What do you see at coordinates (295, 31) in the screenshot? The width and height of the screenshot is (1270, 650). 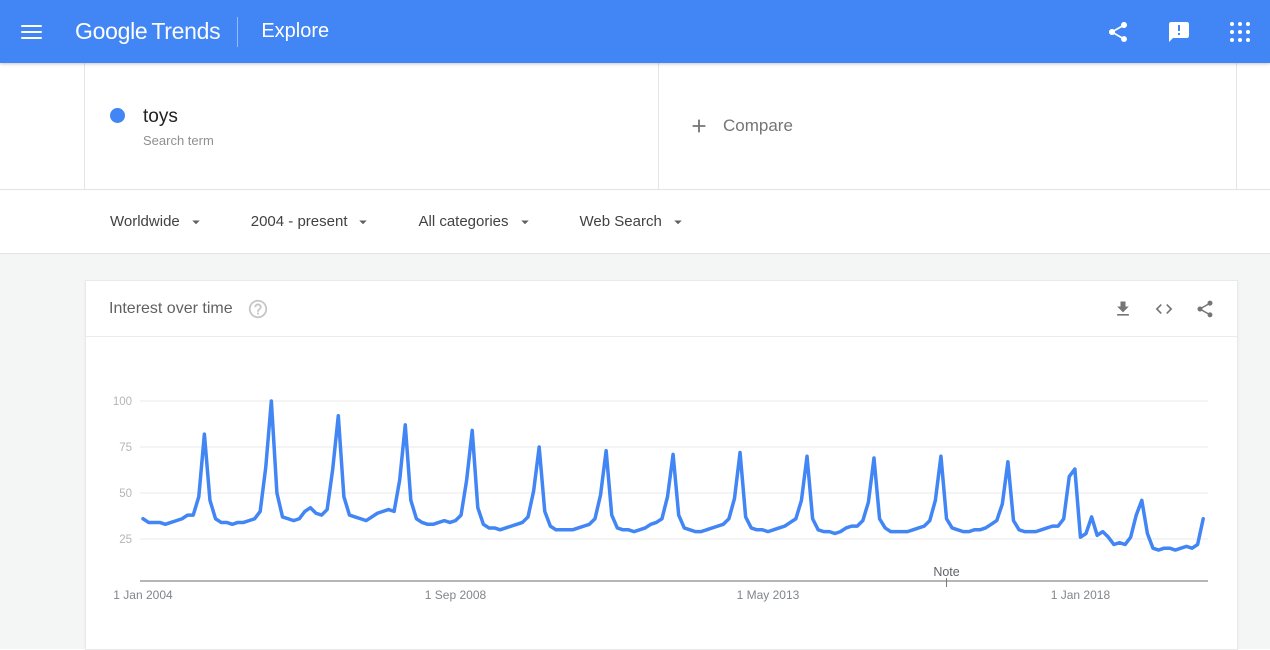 I see `page-title: Explore` at bounding box center [295, 31].